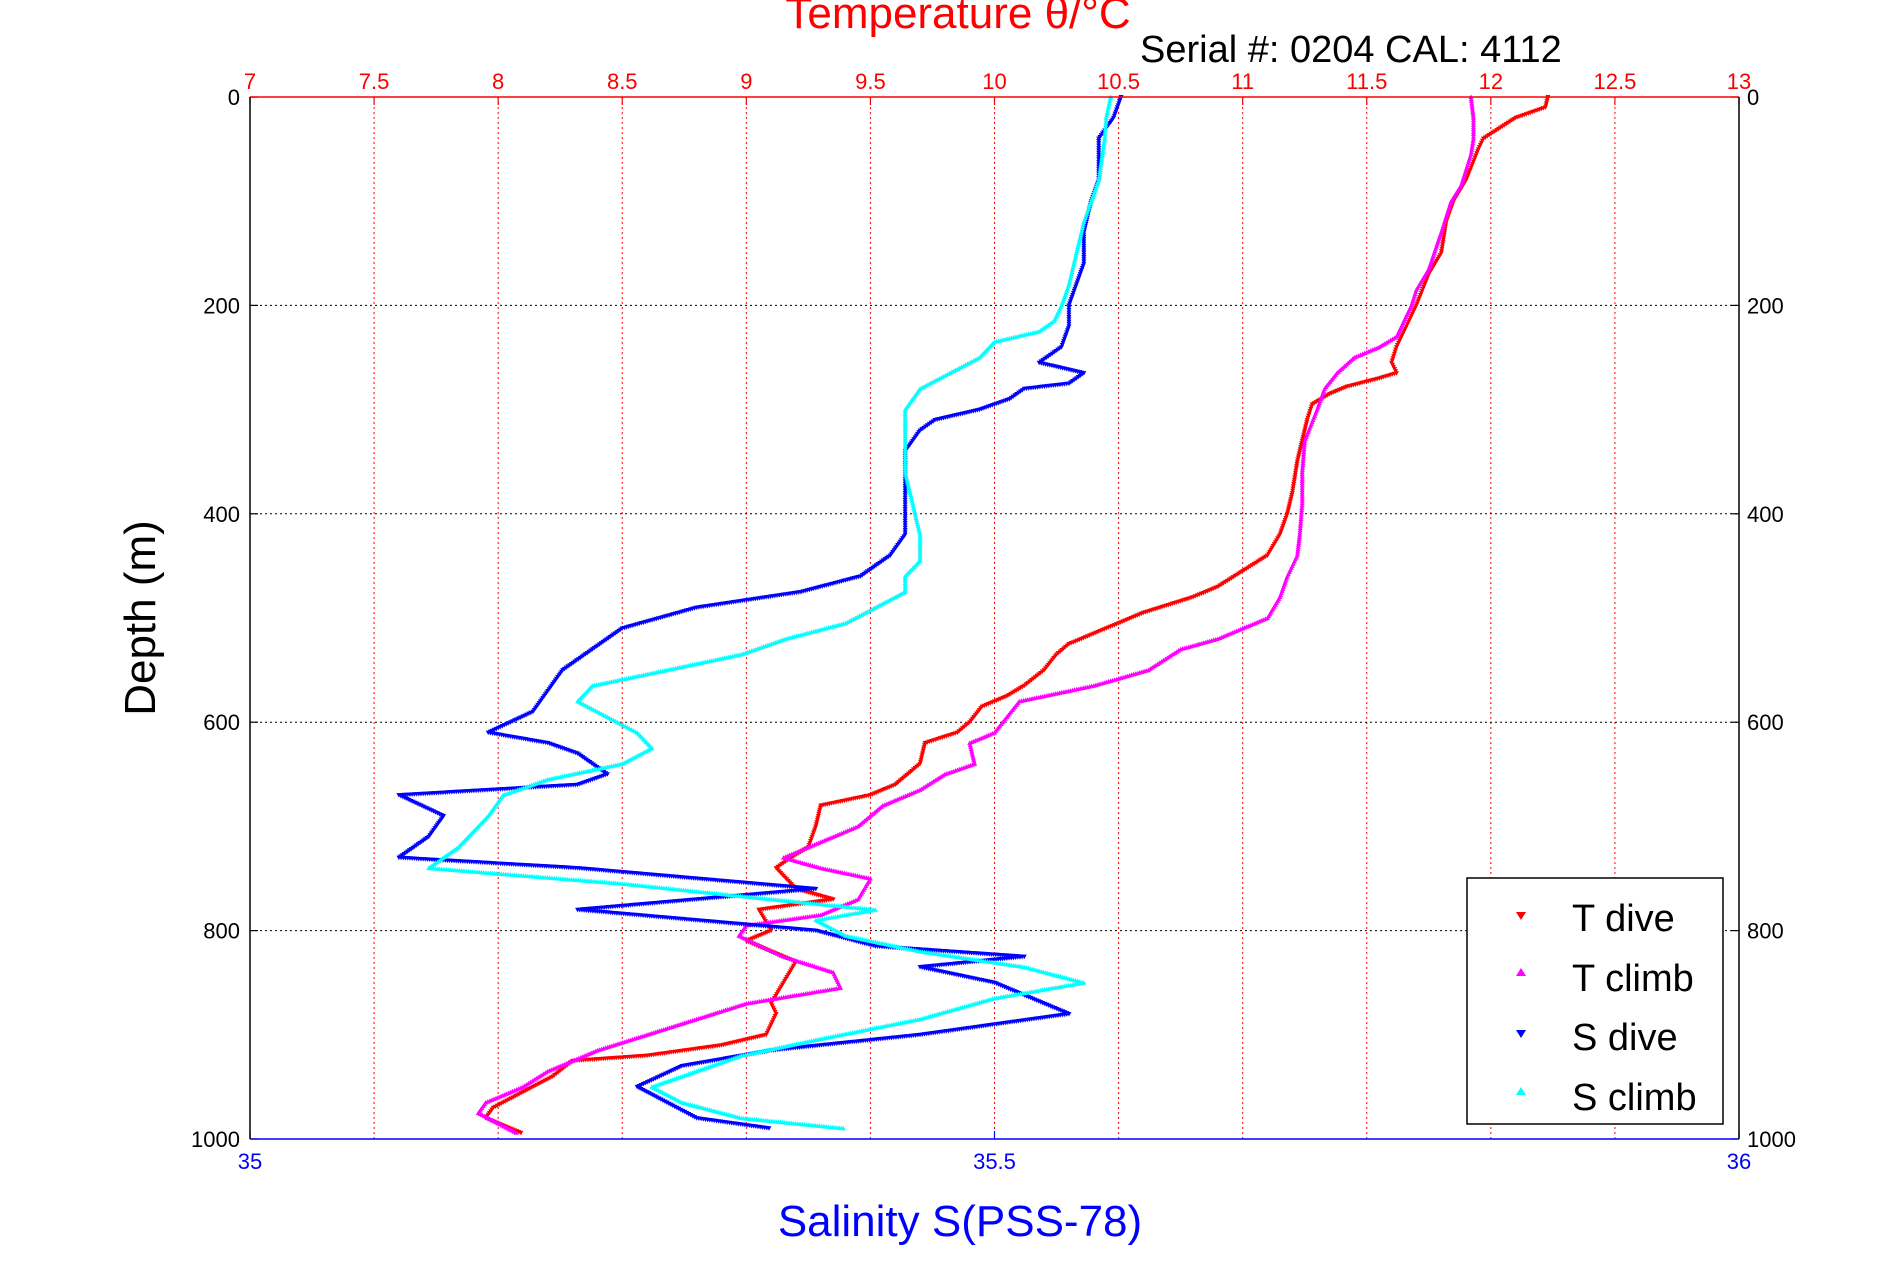 The height and width of the screenshot is (1262, 1891). I want to click on temperature-tick-label: 9.5, so click(870, 81).